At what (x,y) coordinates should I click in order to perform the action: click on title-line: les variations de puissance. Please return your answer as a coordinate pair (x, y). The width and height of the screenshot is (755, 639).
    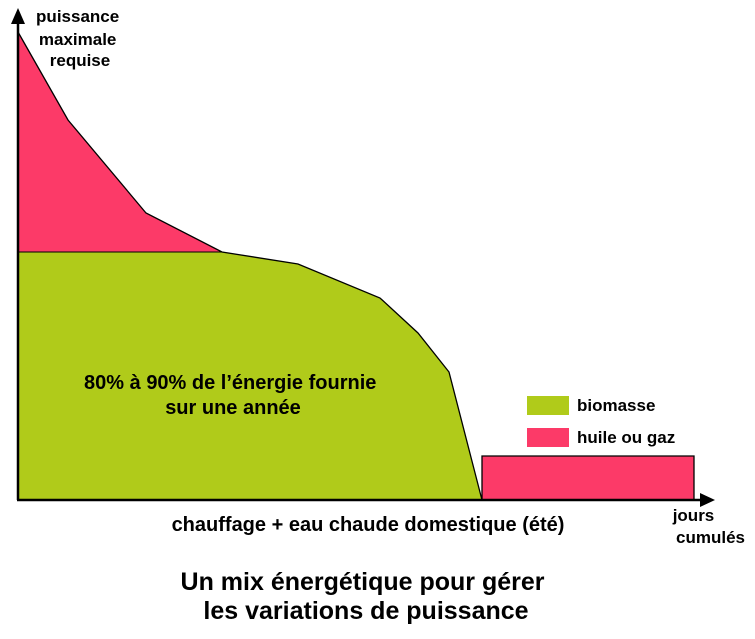
    Looking at the image, I should click on (365, 611).